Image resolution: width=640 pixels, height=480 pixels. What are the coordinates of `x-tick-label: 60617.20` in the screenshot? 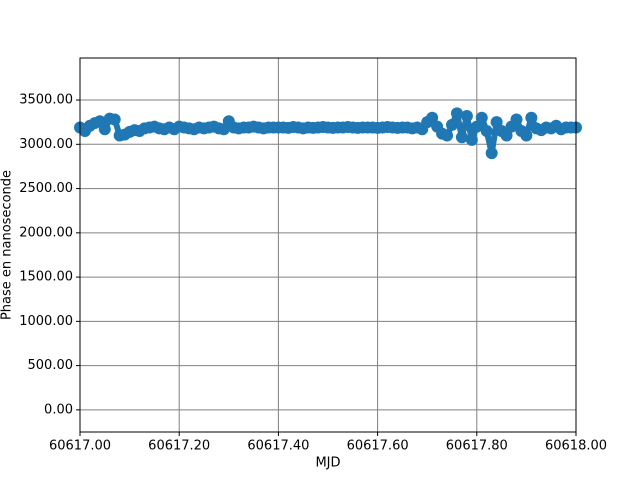 It's located at (179, 446).